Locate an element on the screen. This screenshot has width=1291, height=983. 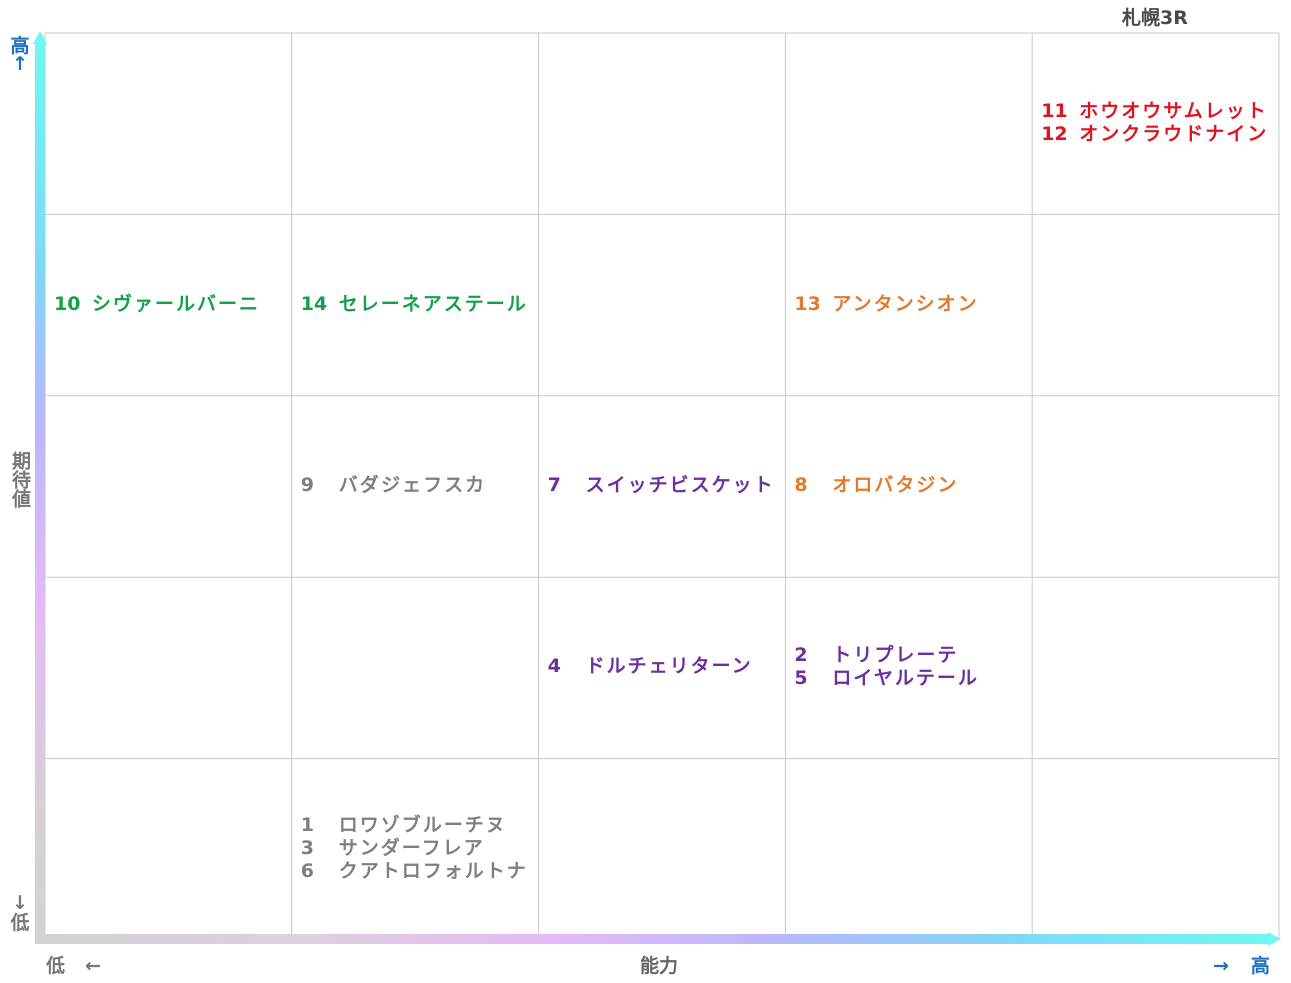
horse-name: シヴァールバーニ is located at coordinates (176, 303).